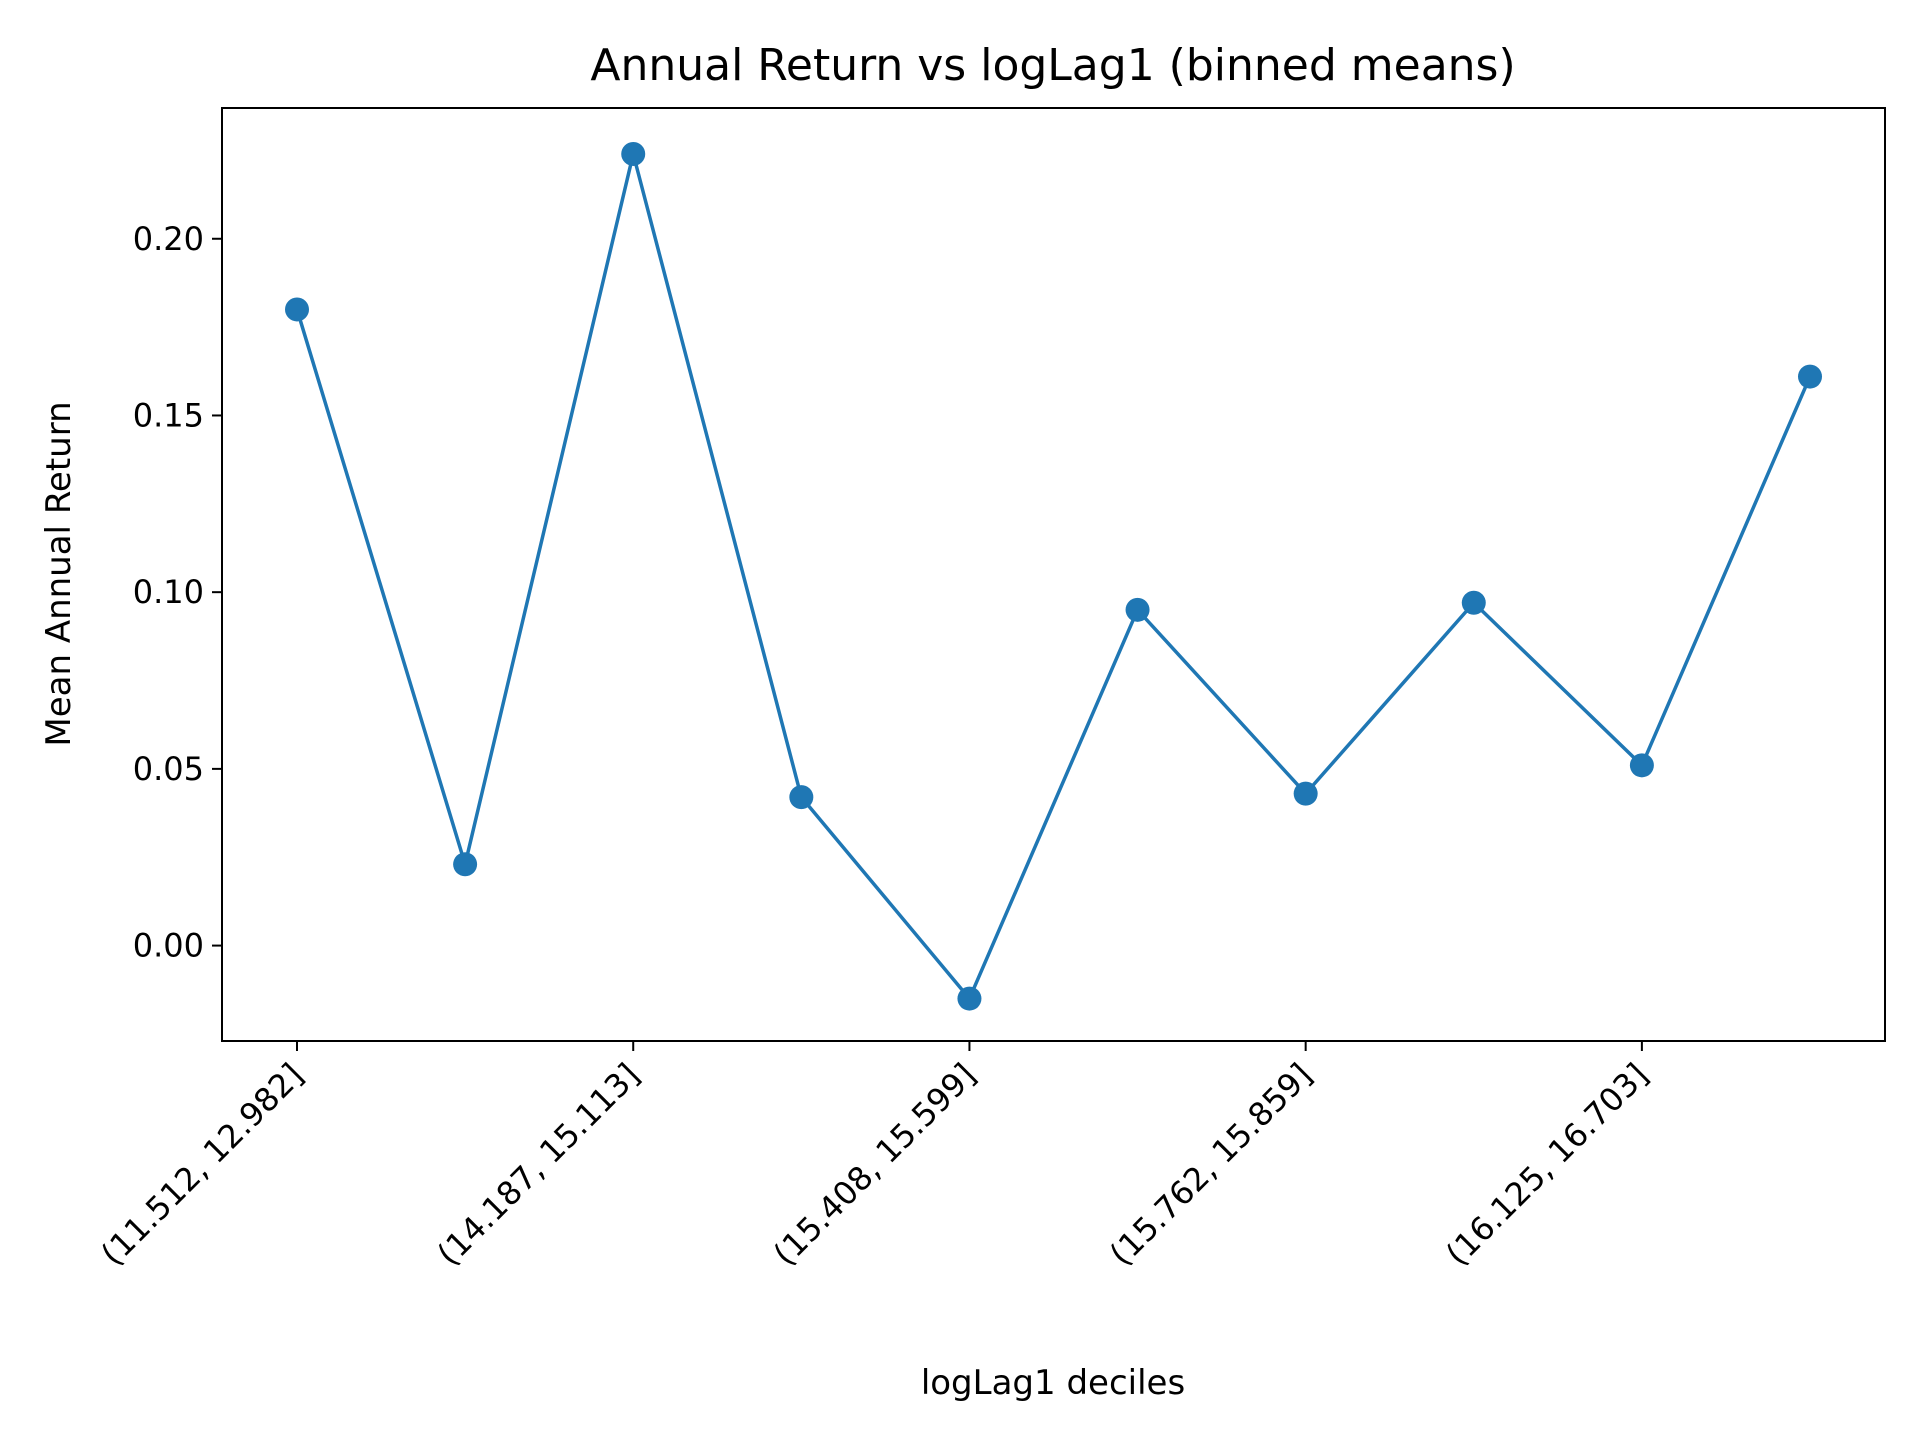 This screenshot has height=1440, width=1920. I want to click on x-axis-label: logLag1 deciles, so click(1053, 1383).